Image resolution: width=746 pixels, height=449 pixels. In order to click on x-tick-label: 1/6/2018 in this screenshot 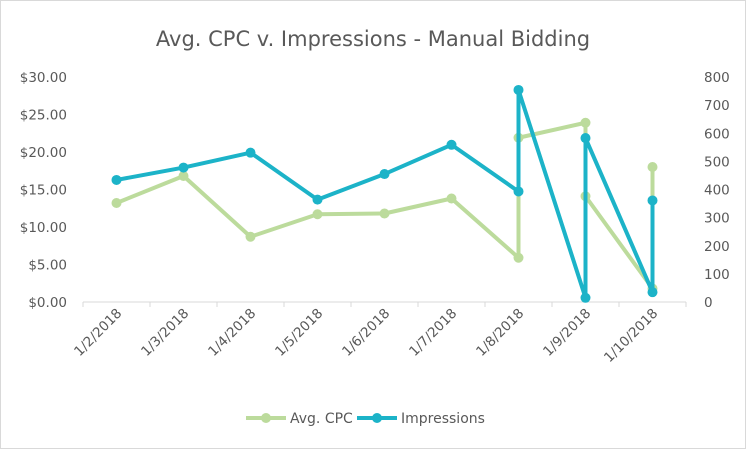, I will do `click(366, 333)`.